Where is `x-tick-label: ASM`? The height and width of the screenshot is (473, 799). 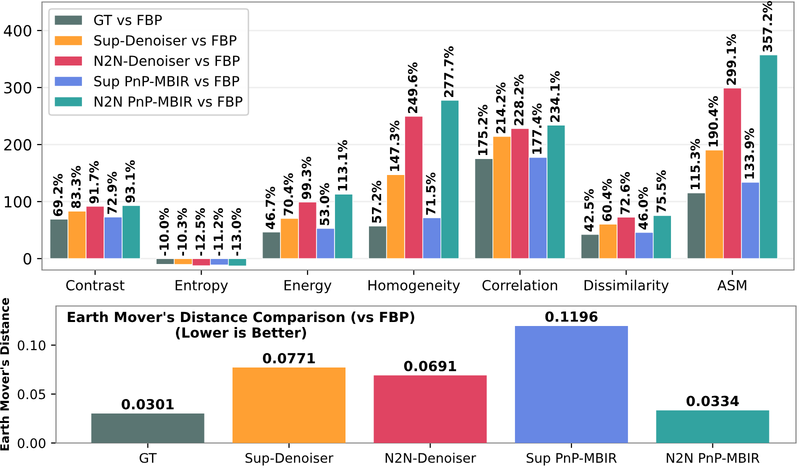
x-tick-label: ASM is located at coordinates (731, 285).